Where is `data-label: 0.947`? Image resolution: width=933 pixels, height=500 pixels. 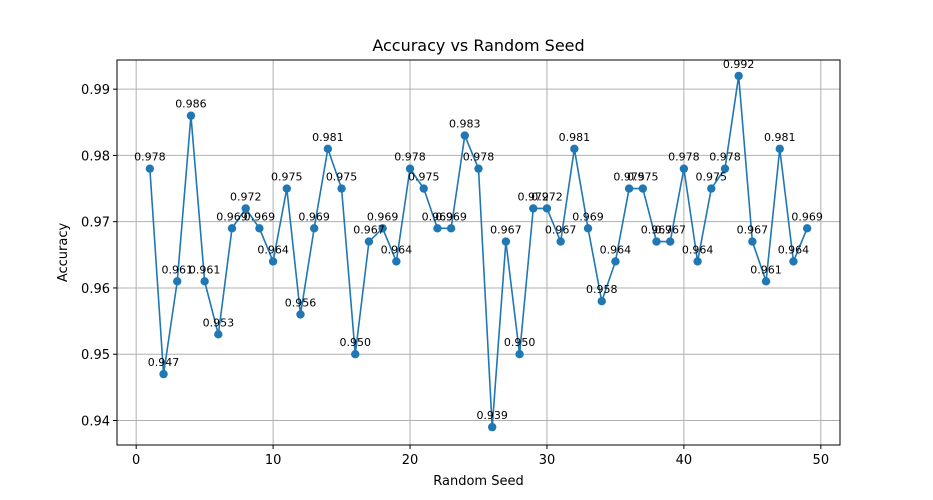 data-label: 0.947 is located at coordinates (164, 362).